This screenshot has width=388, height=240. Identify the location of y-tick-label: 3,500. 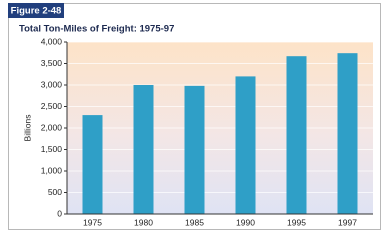
(52, 63).